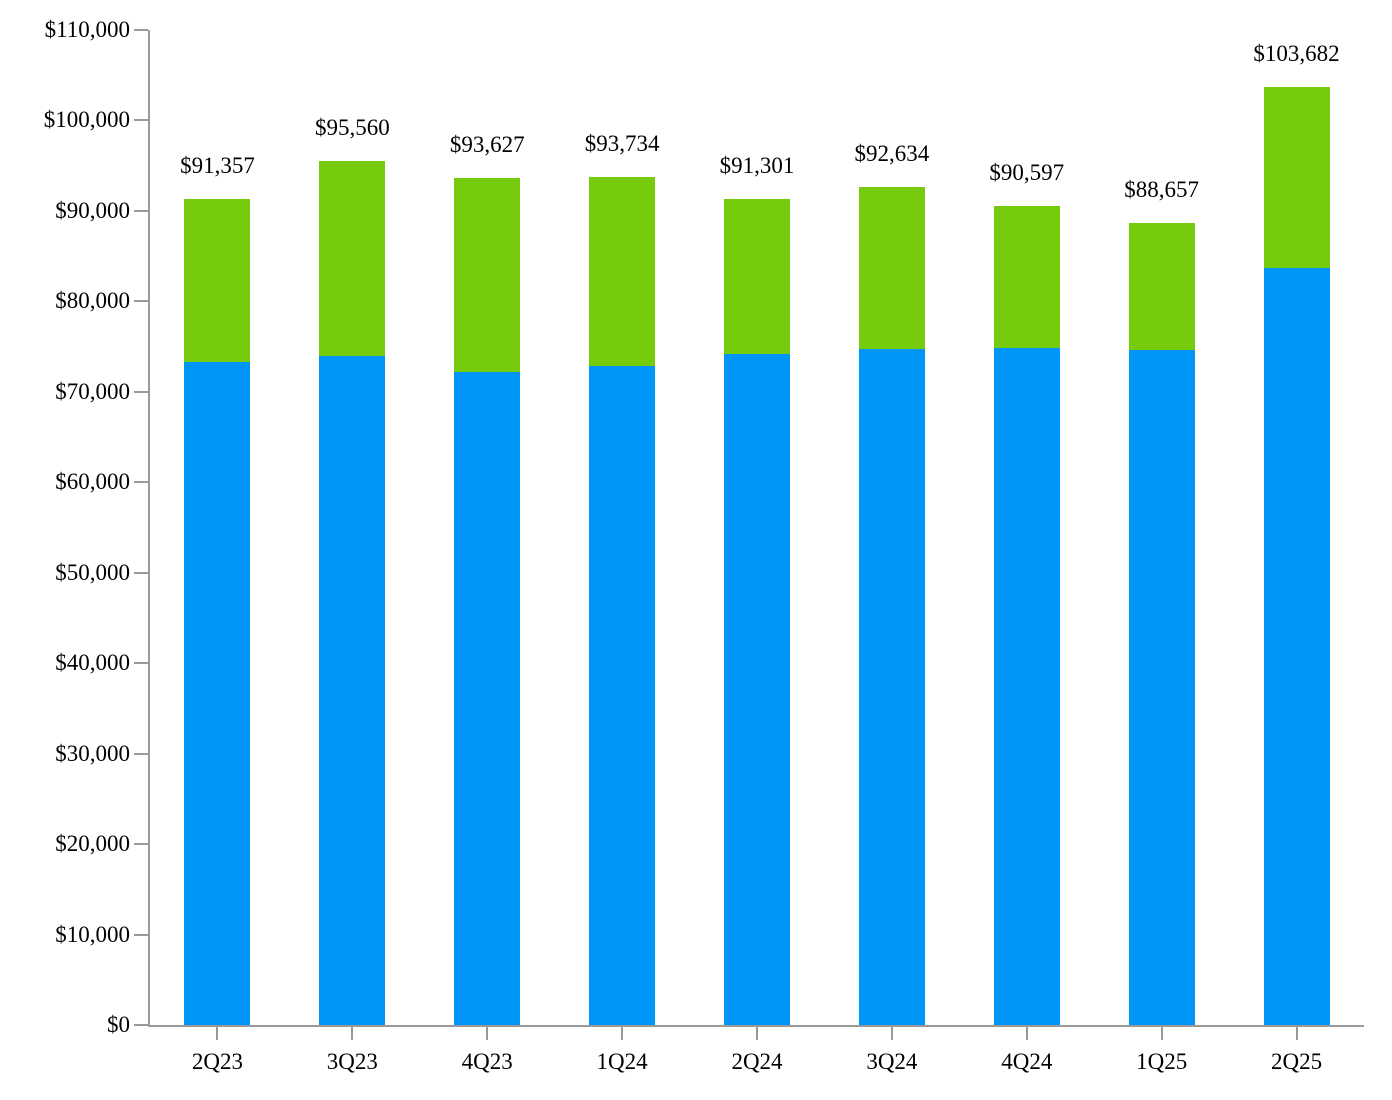 This screenshot has width=1392, height=1100. Describe the element at coordinates (118, 1024) in the screenshot. I see `y-tick-label: $0` at that location.